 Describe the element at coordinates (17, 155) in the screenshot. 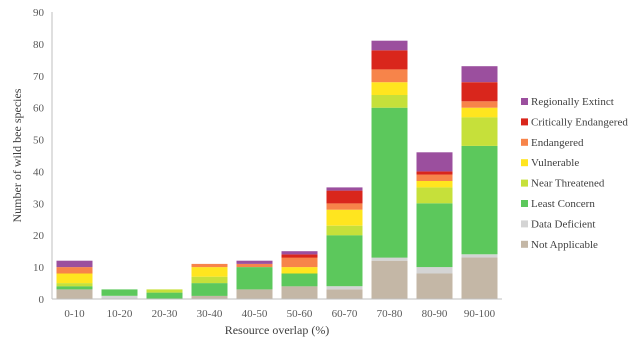

I see `y-axis-title: Number of wild bee species` at that location.